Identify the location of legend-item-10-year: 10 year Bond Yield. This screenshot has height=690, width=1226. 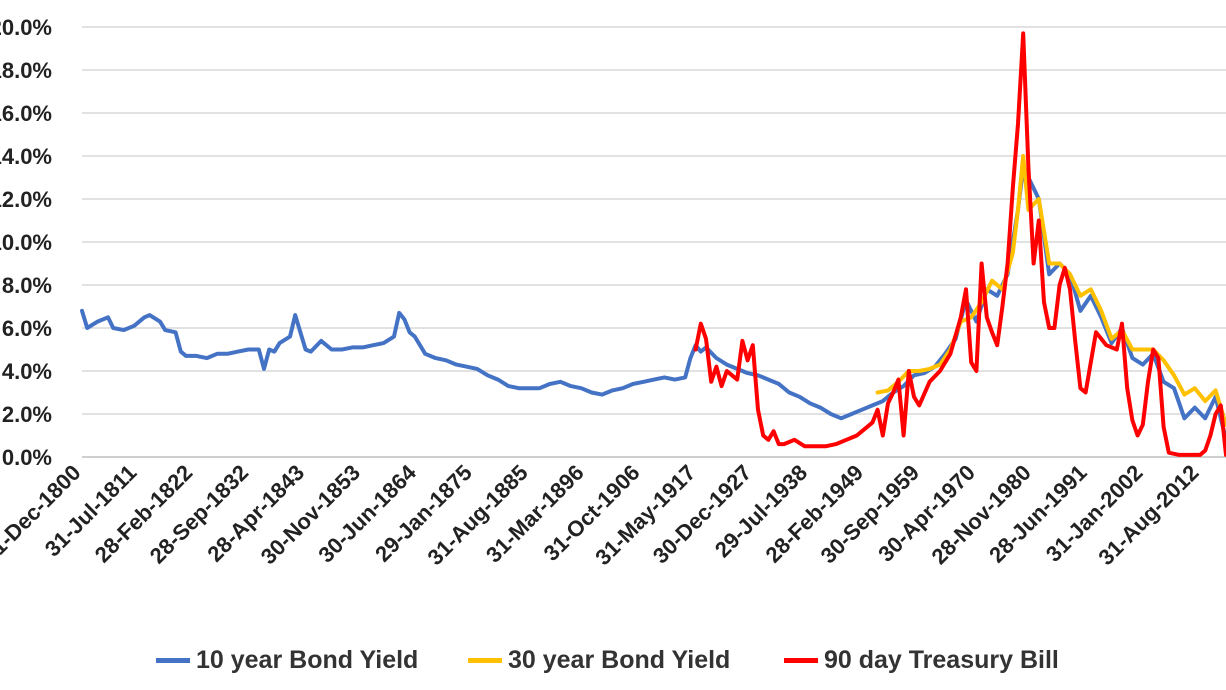
(287, 660).